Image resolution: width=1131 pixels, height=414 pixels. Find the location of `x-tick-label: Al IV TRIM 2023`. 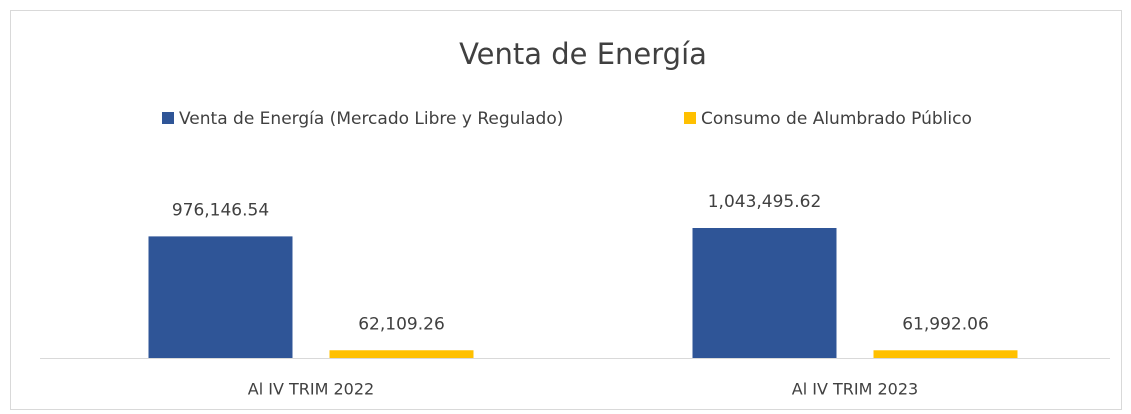

x-tick-label: Al IV TRIM 2023 is located at coordinates (855, 389).